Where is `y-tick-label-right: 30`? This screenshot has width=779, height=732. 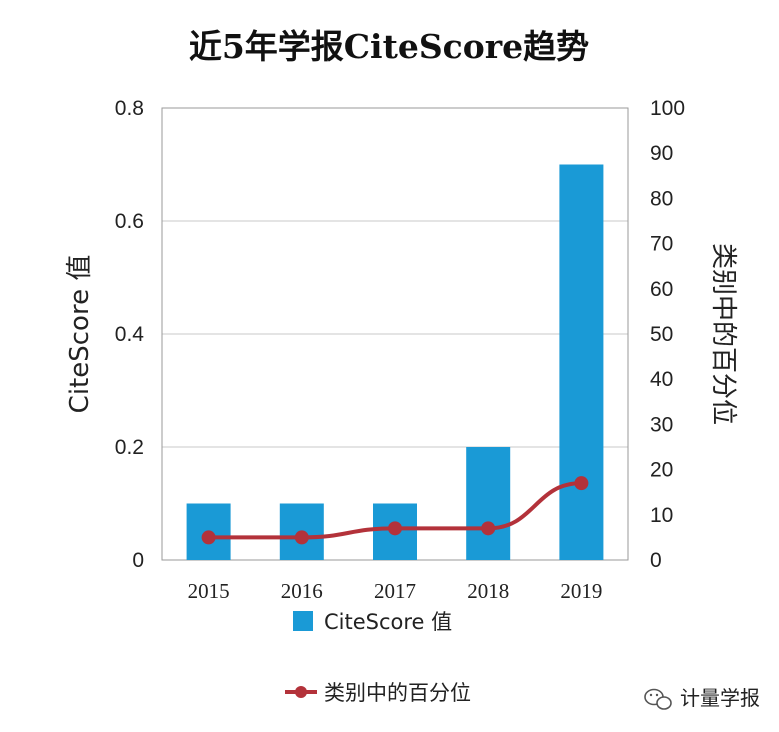
y-tick-label-right: 30 is located at coordinates (661, 424).